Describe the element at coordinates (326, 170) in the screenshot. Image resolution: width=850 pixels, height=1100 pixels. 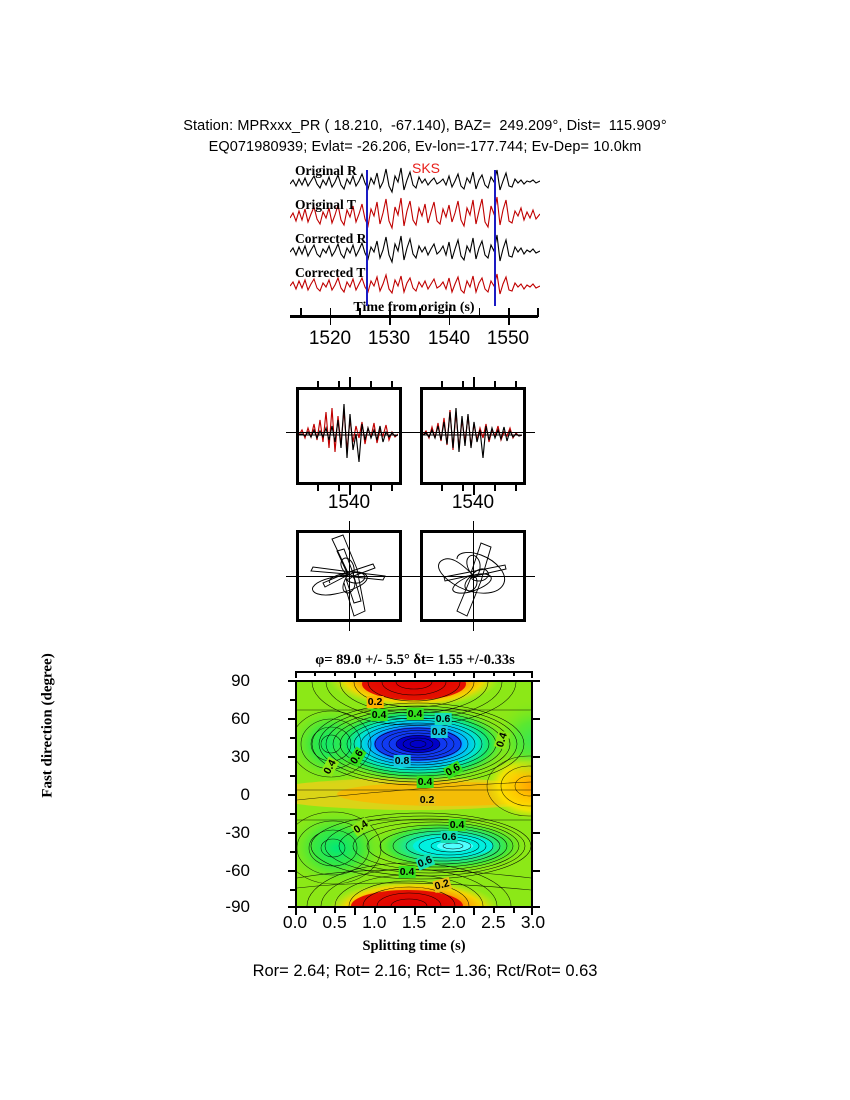
I see `trace-label-original-r: Original R` at that location.